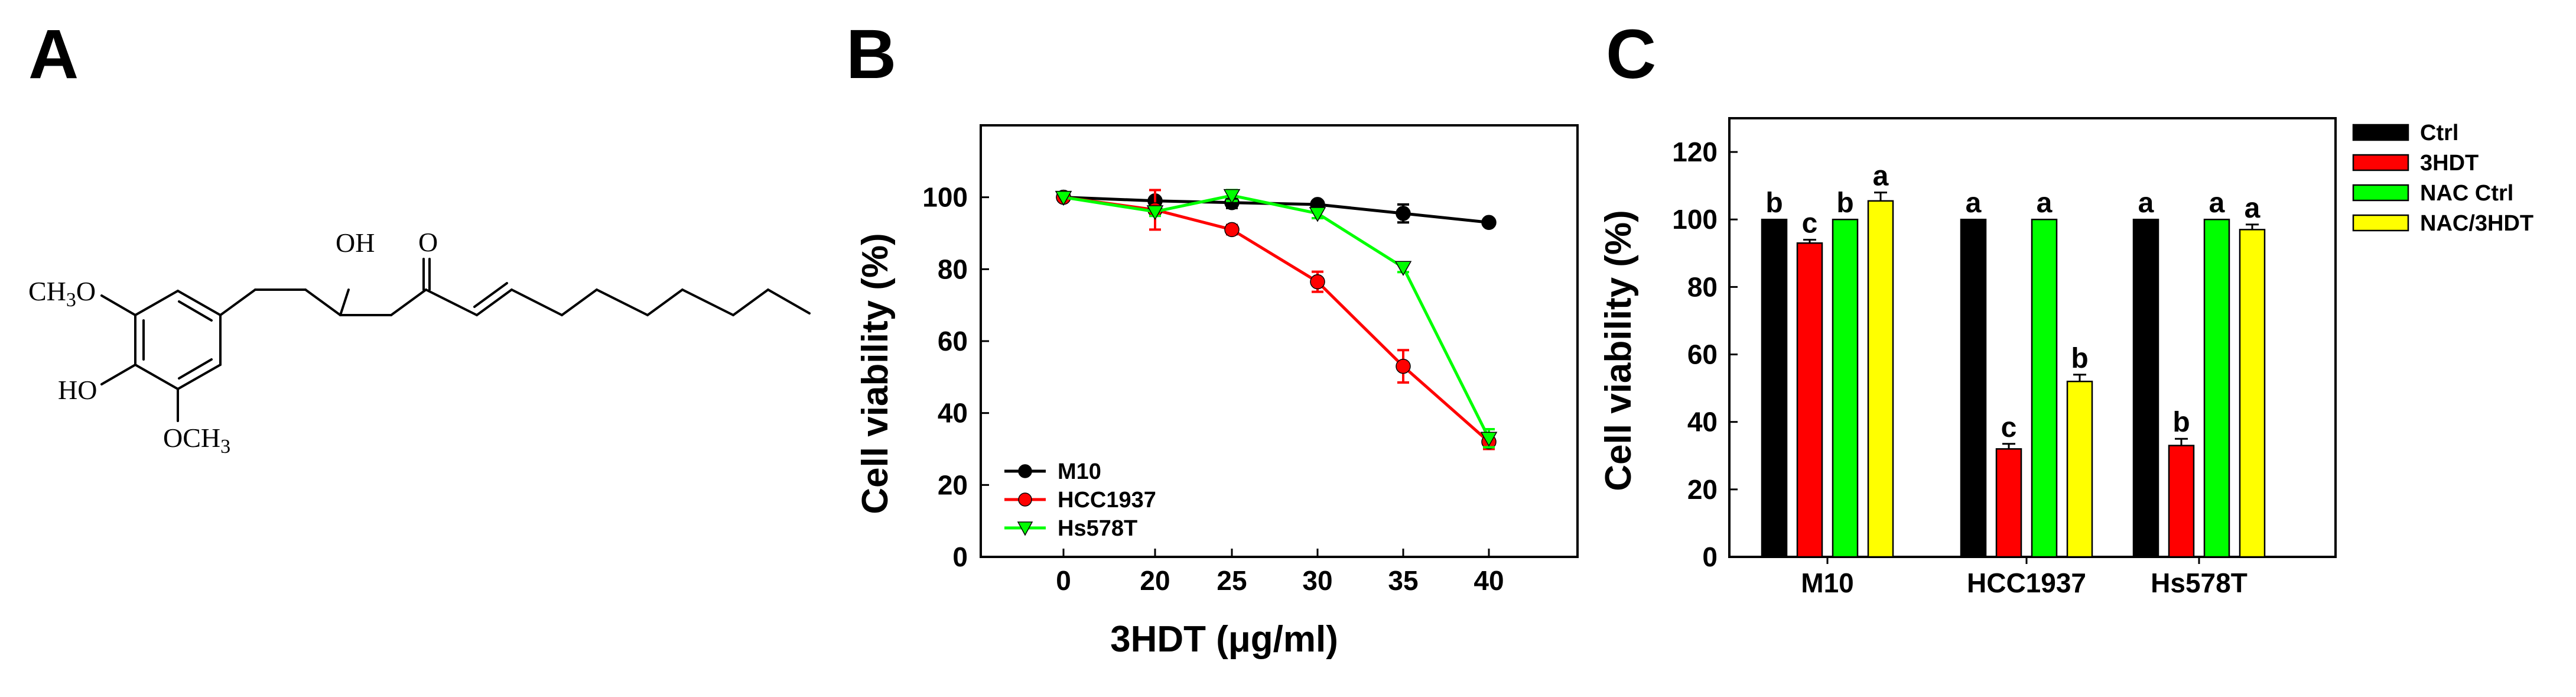 Image resolution: width=2576 pixels, height=697 pixels. What do you see at coordinates (2466, 193) in the screenshot?
I see `legend-label-nac-ctrl: NAC Ctrl` at bounding box center [2466, 193].